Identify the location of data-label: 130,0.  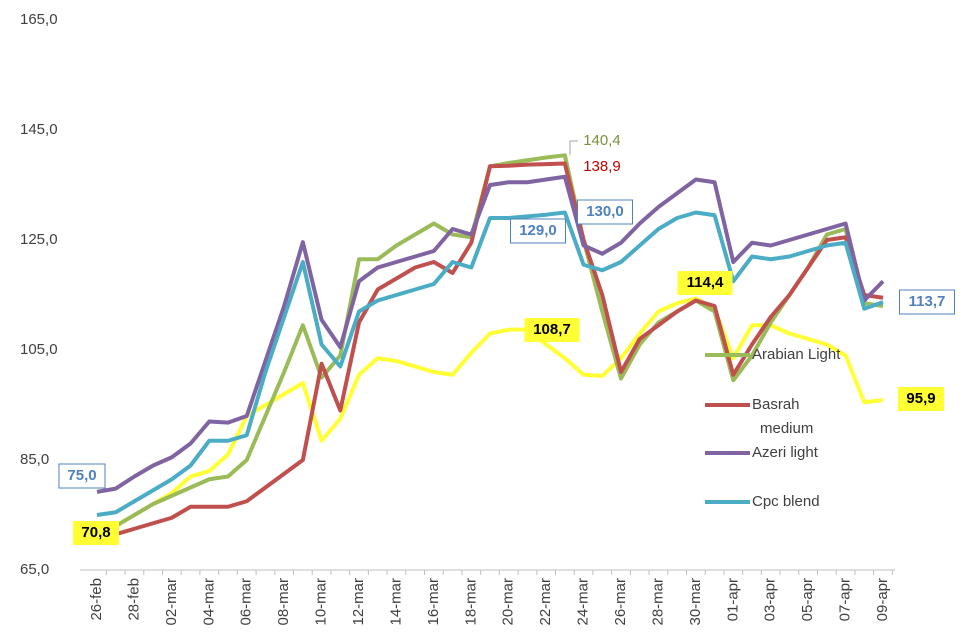
(605, 211).